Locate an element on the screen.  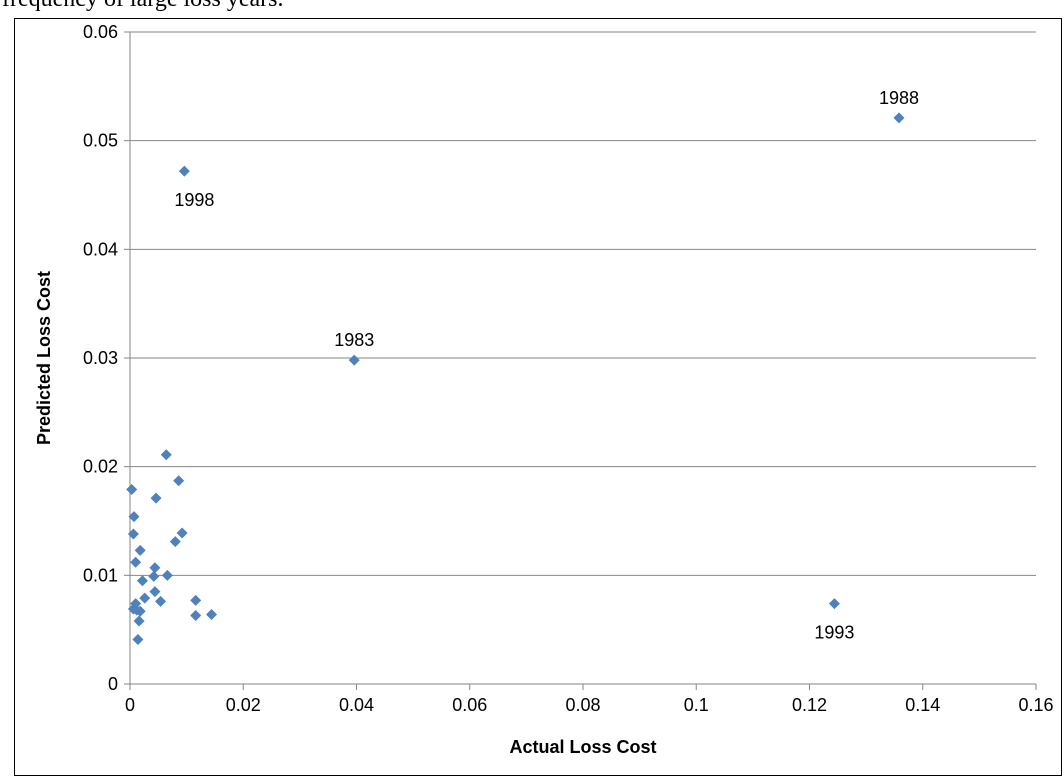
y-tick-label: 0.01 is located at coordinates (100, 575).